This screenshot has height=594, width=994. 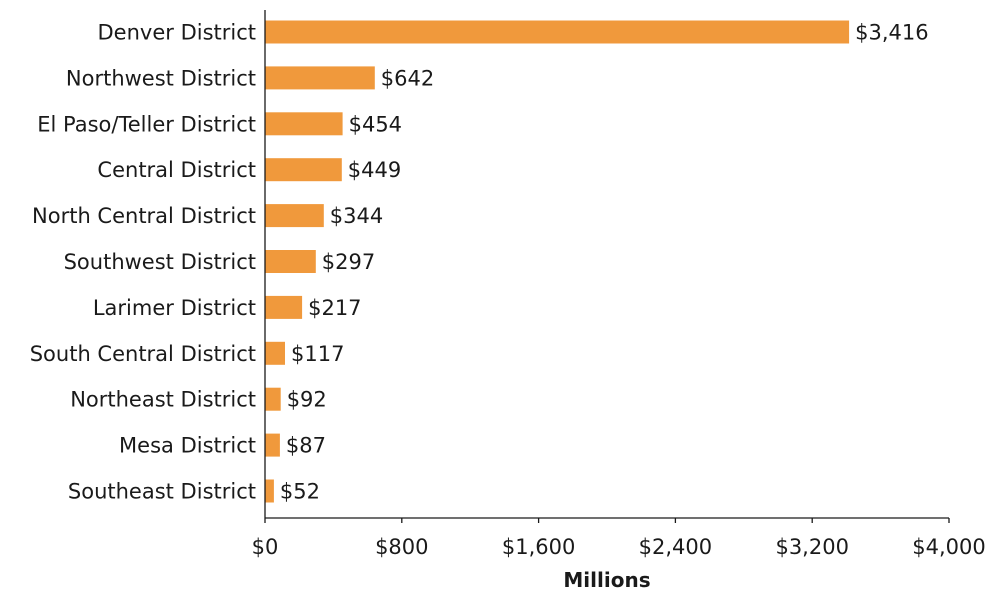 I want to click on category-label-mesa-district: Mesa District, so click(x=187, y=446).